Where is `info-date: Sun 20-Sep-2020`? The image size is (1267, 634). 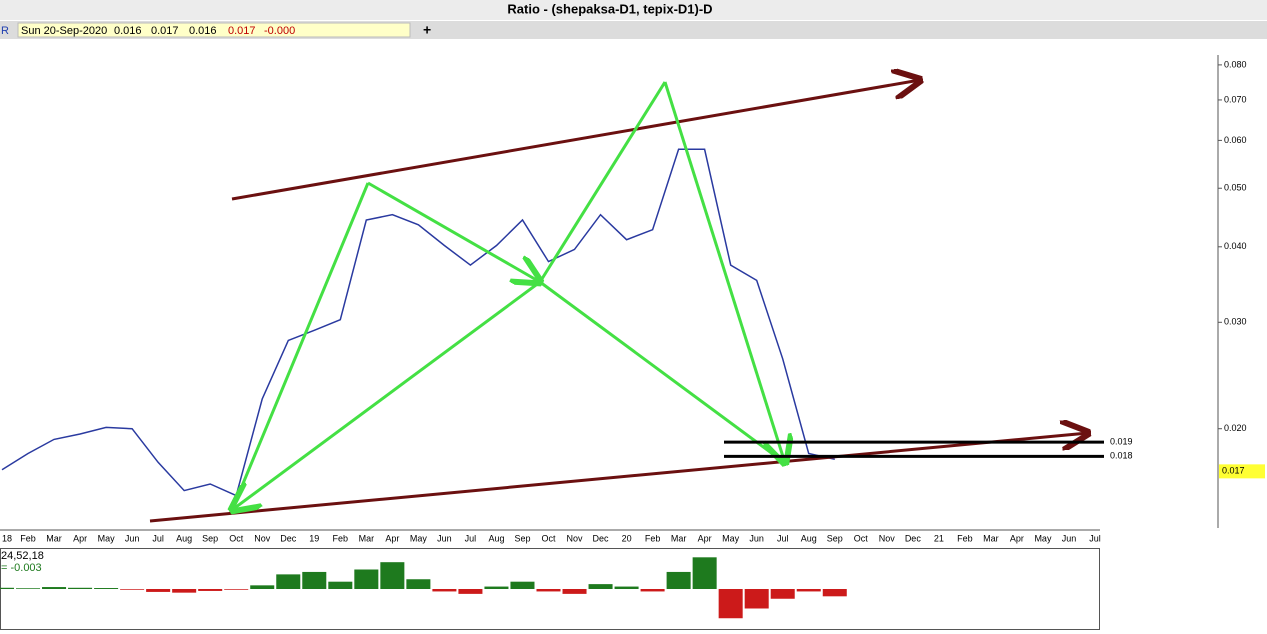 info-date: Sun 20-Sep-2020 is located at coordinates (64, 31).